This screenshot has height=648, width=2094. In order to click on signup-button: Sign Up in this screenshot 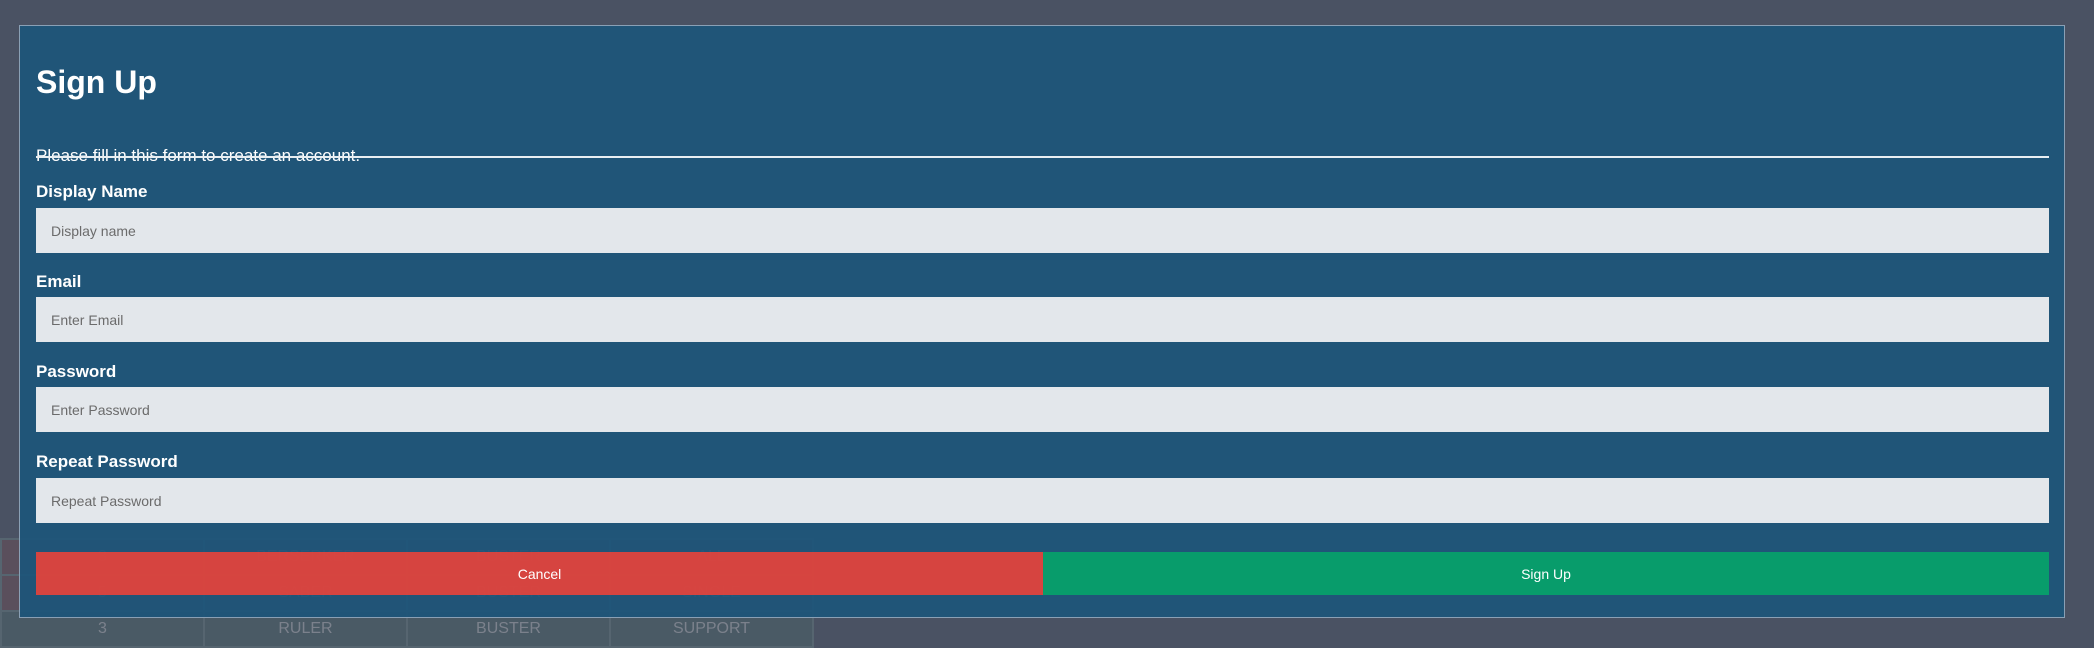, I will do `click(1546, 573)`.